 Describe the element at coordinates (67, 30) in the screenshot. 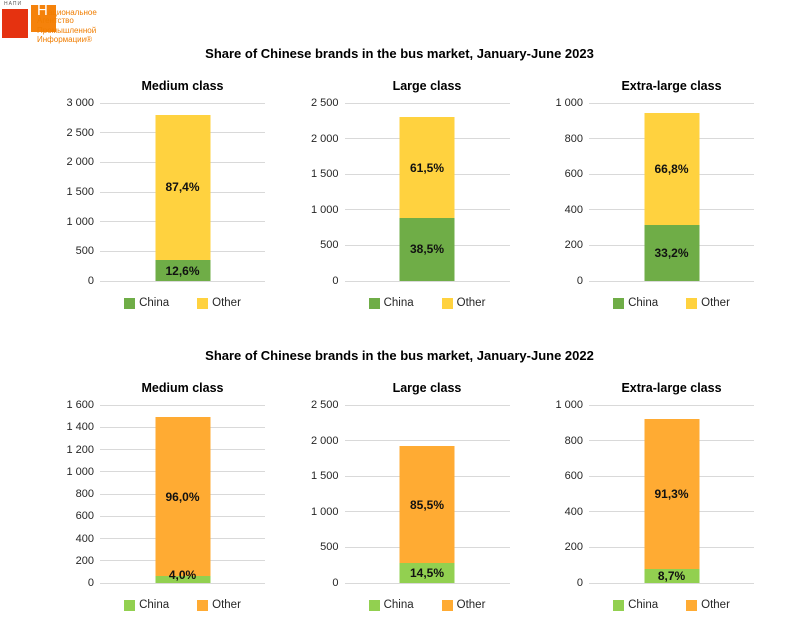

I see `logo-line-3: Промышленной` at that location.